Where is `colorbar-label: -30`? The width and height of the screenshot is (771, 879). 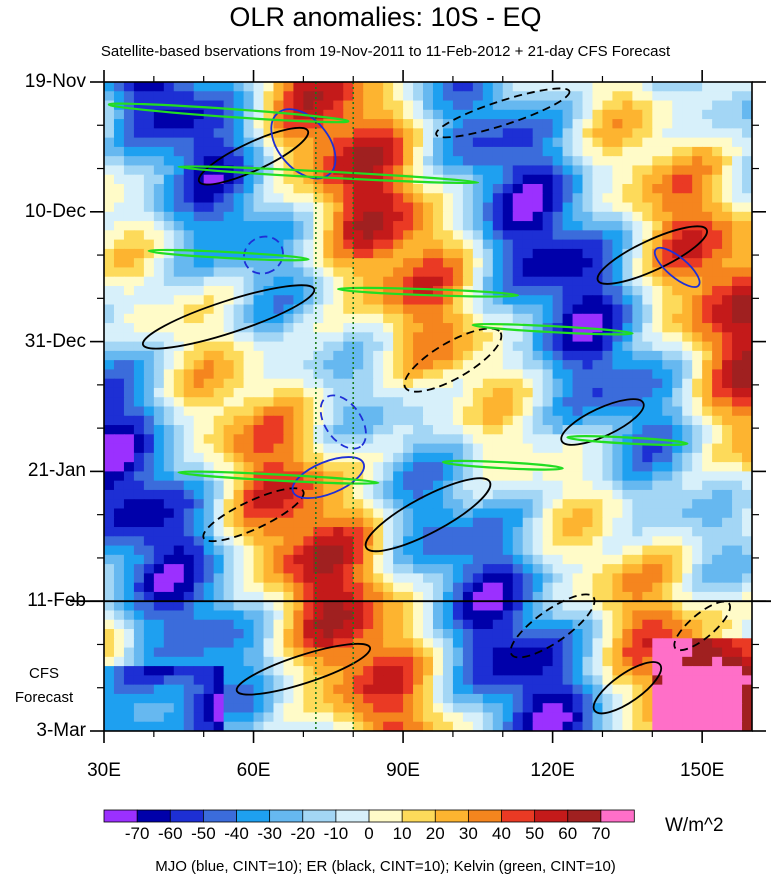 colorbar-label: -30 is located at coordinates (269, 833).